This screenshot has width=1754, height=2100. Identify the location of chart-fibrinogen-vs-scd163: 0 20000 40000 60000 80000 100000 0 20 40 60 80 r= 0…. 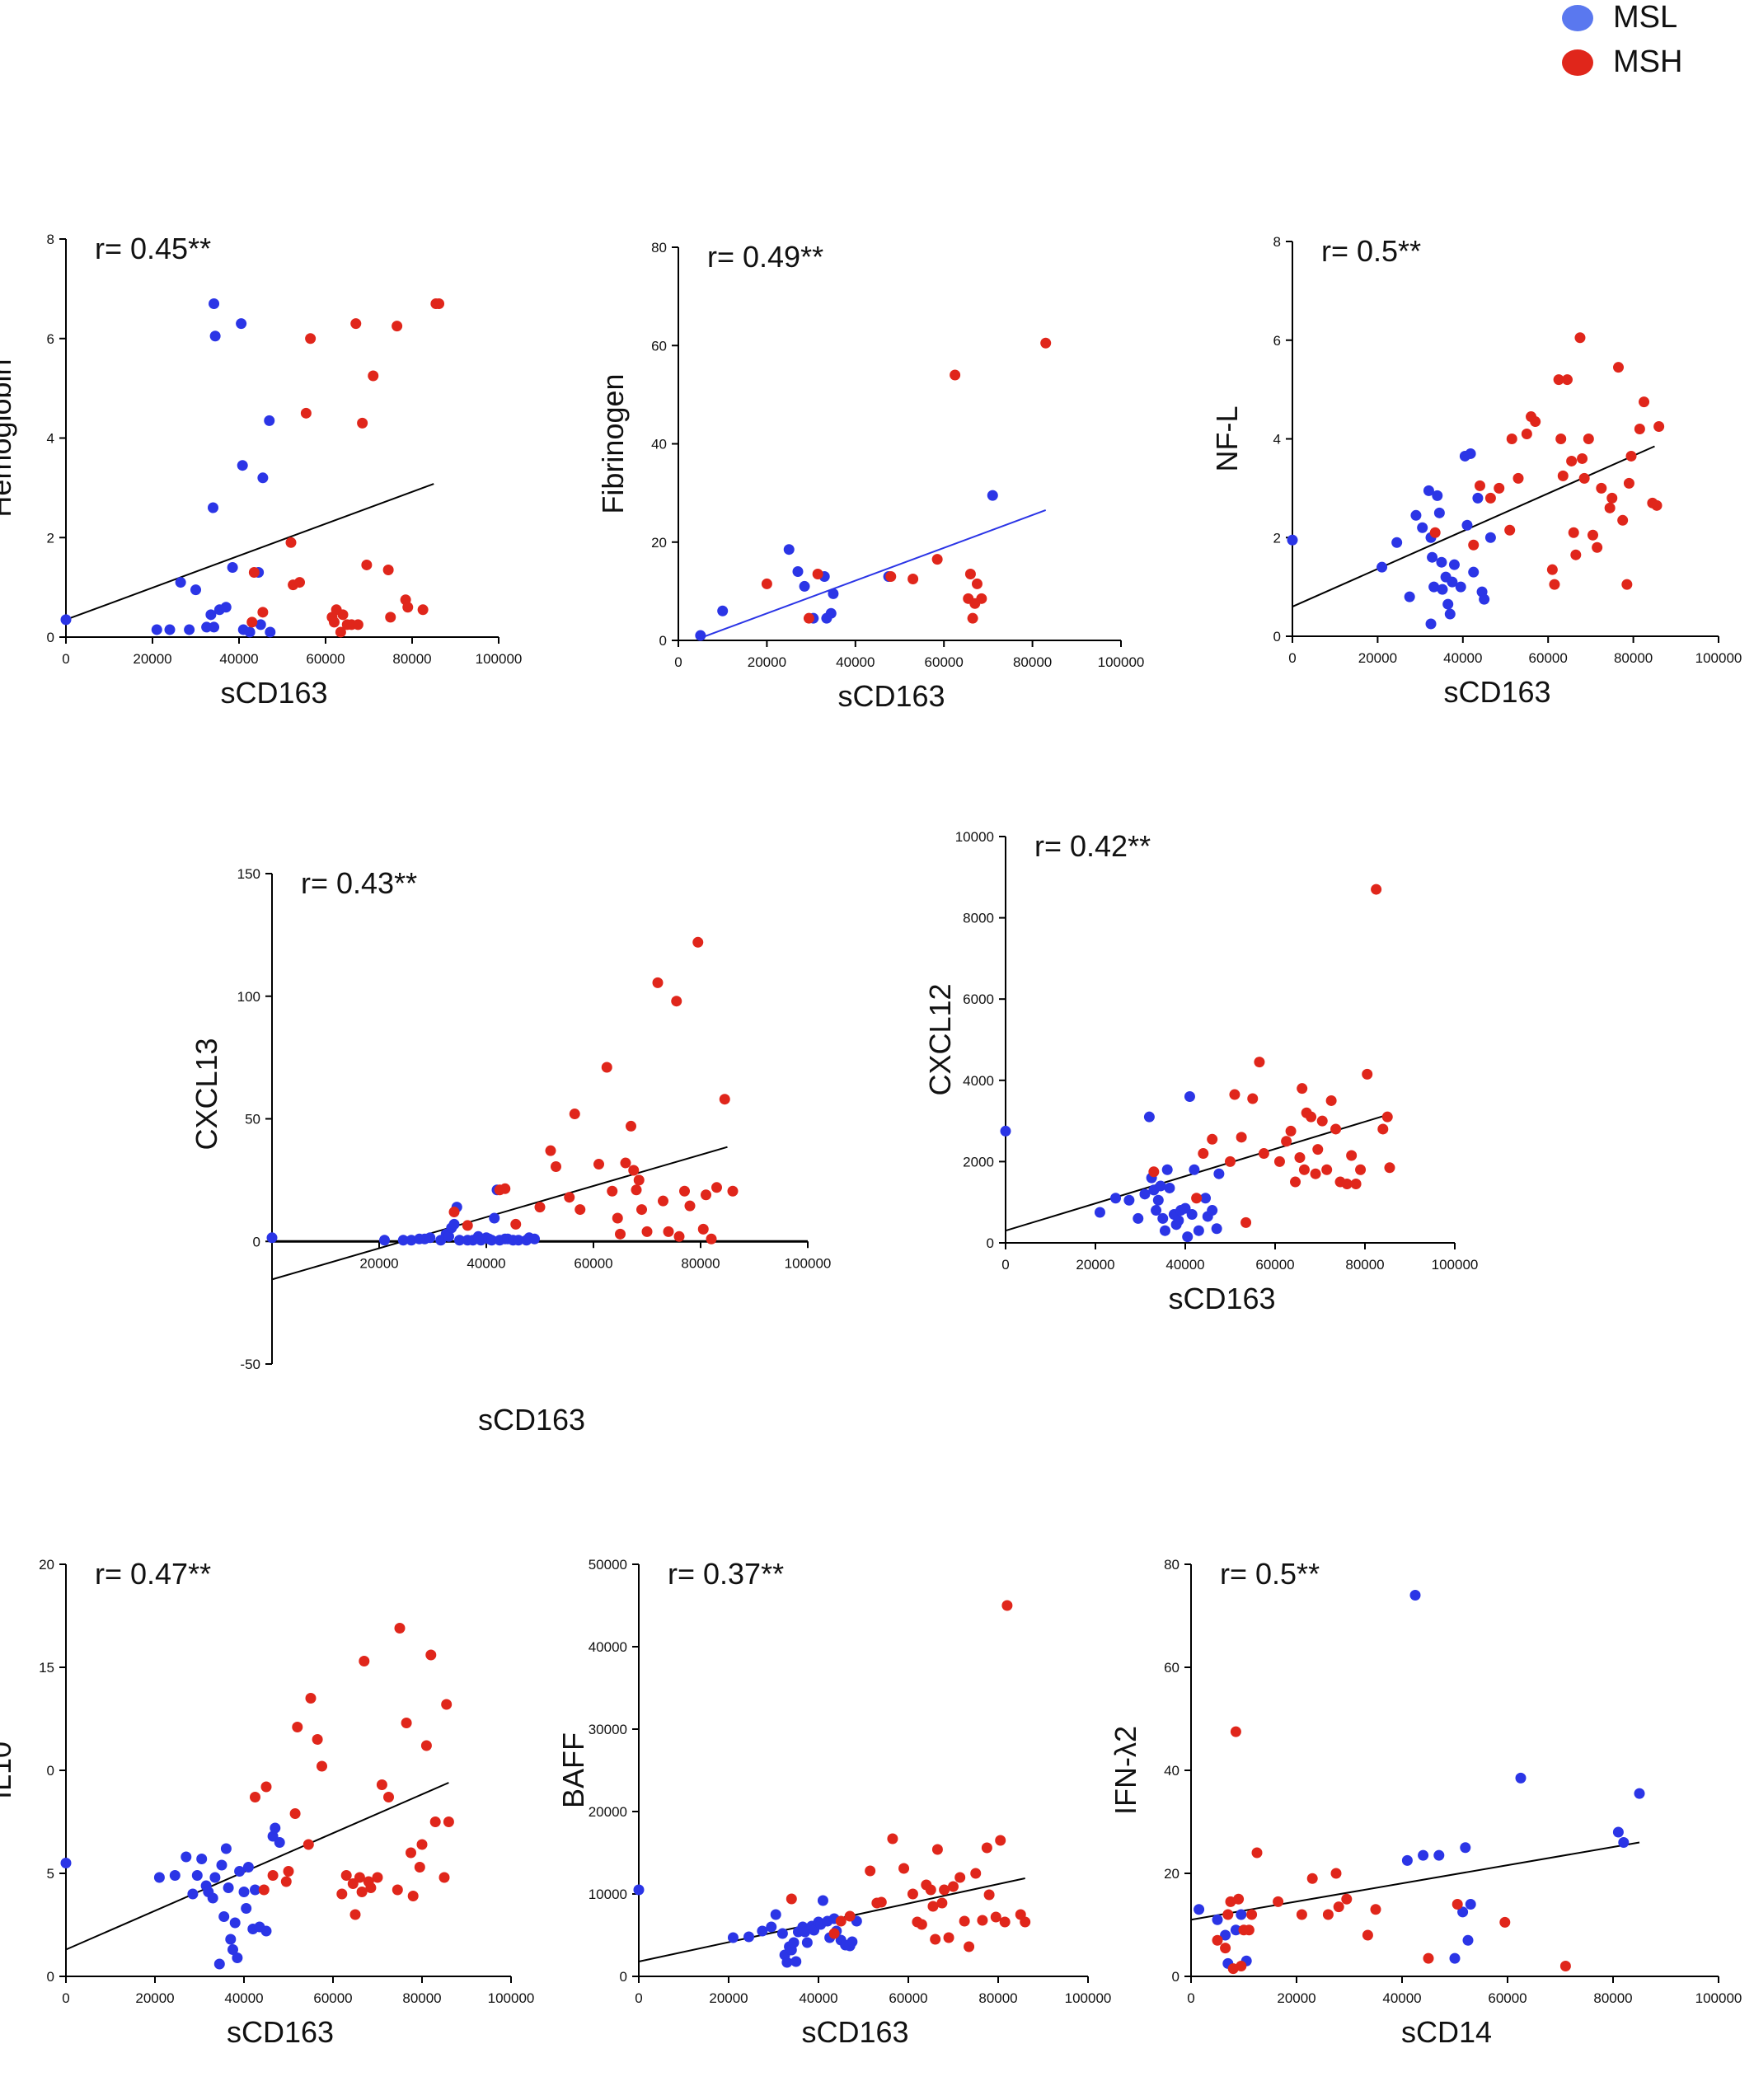
(870, 476).